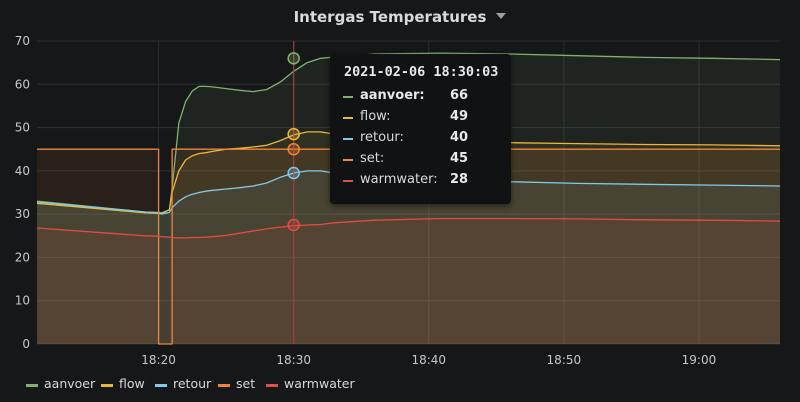 The width and height of the screenshot is (800, 402). Describe the element at coordinates (564, 360) in the screenshot. I see `x-tick-label: 18:50` at that location.